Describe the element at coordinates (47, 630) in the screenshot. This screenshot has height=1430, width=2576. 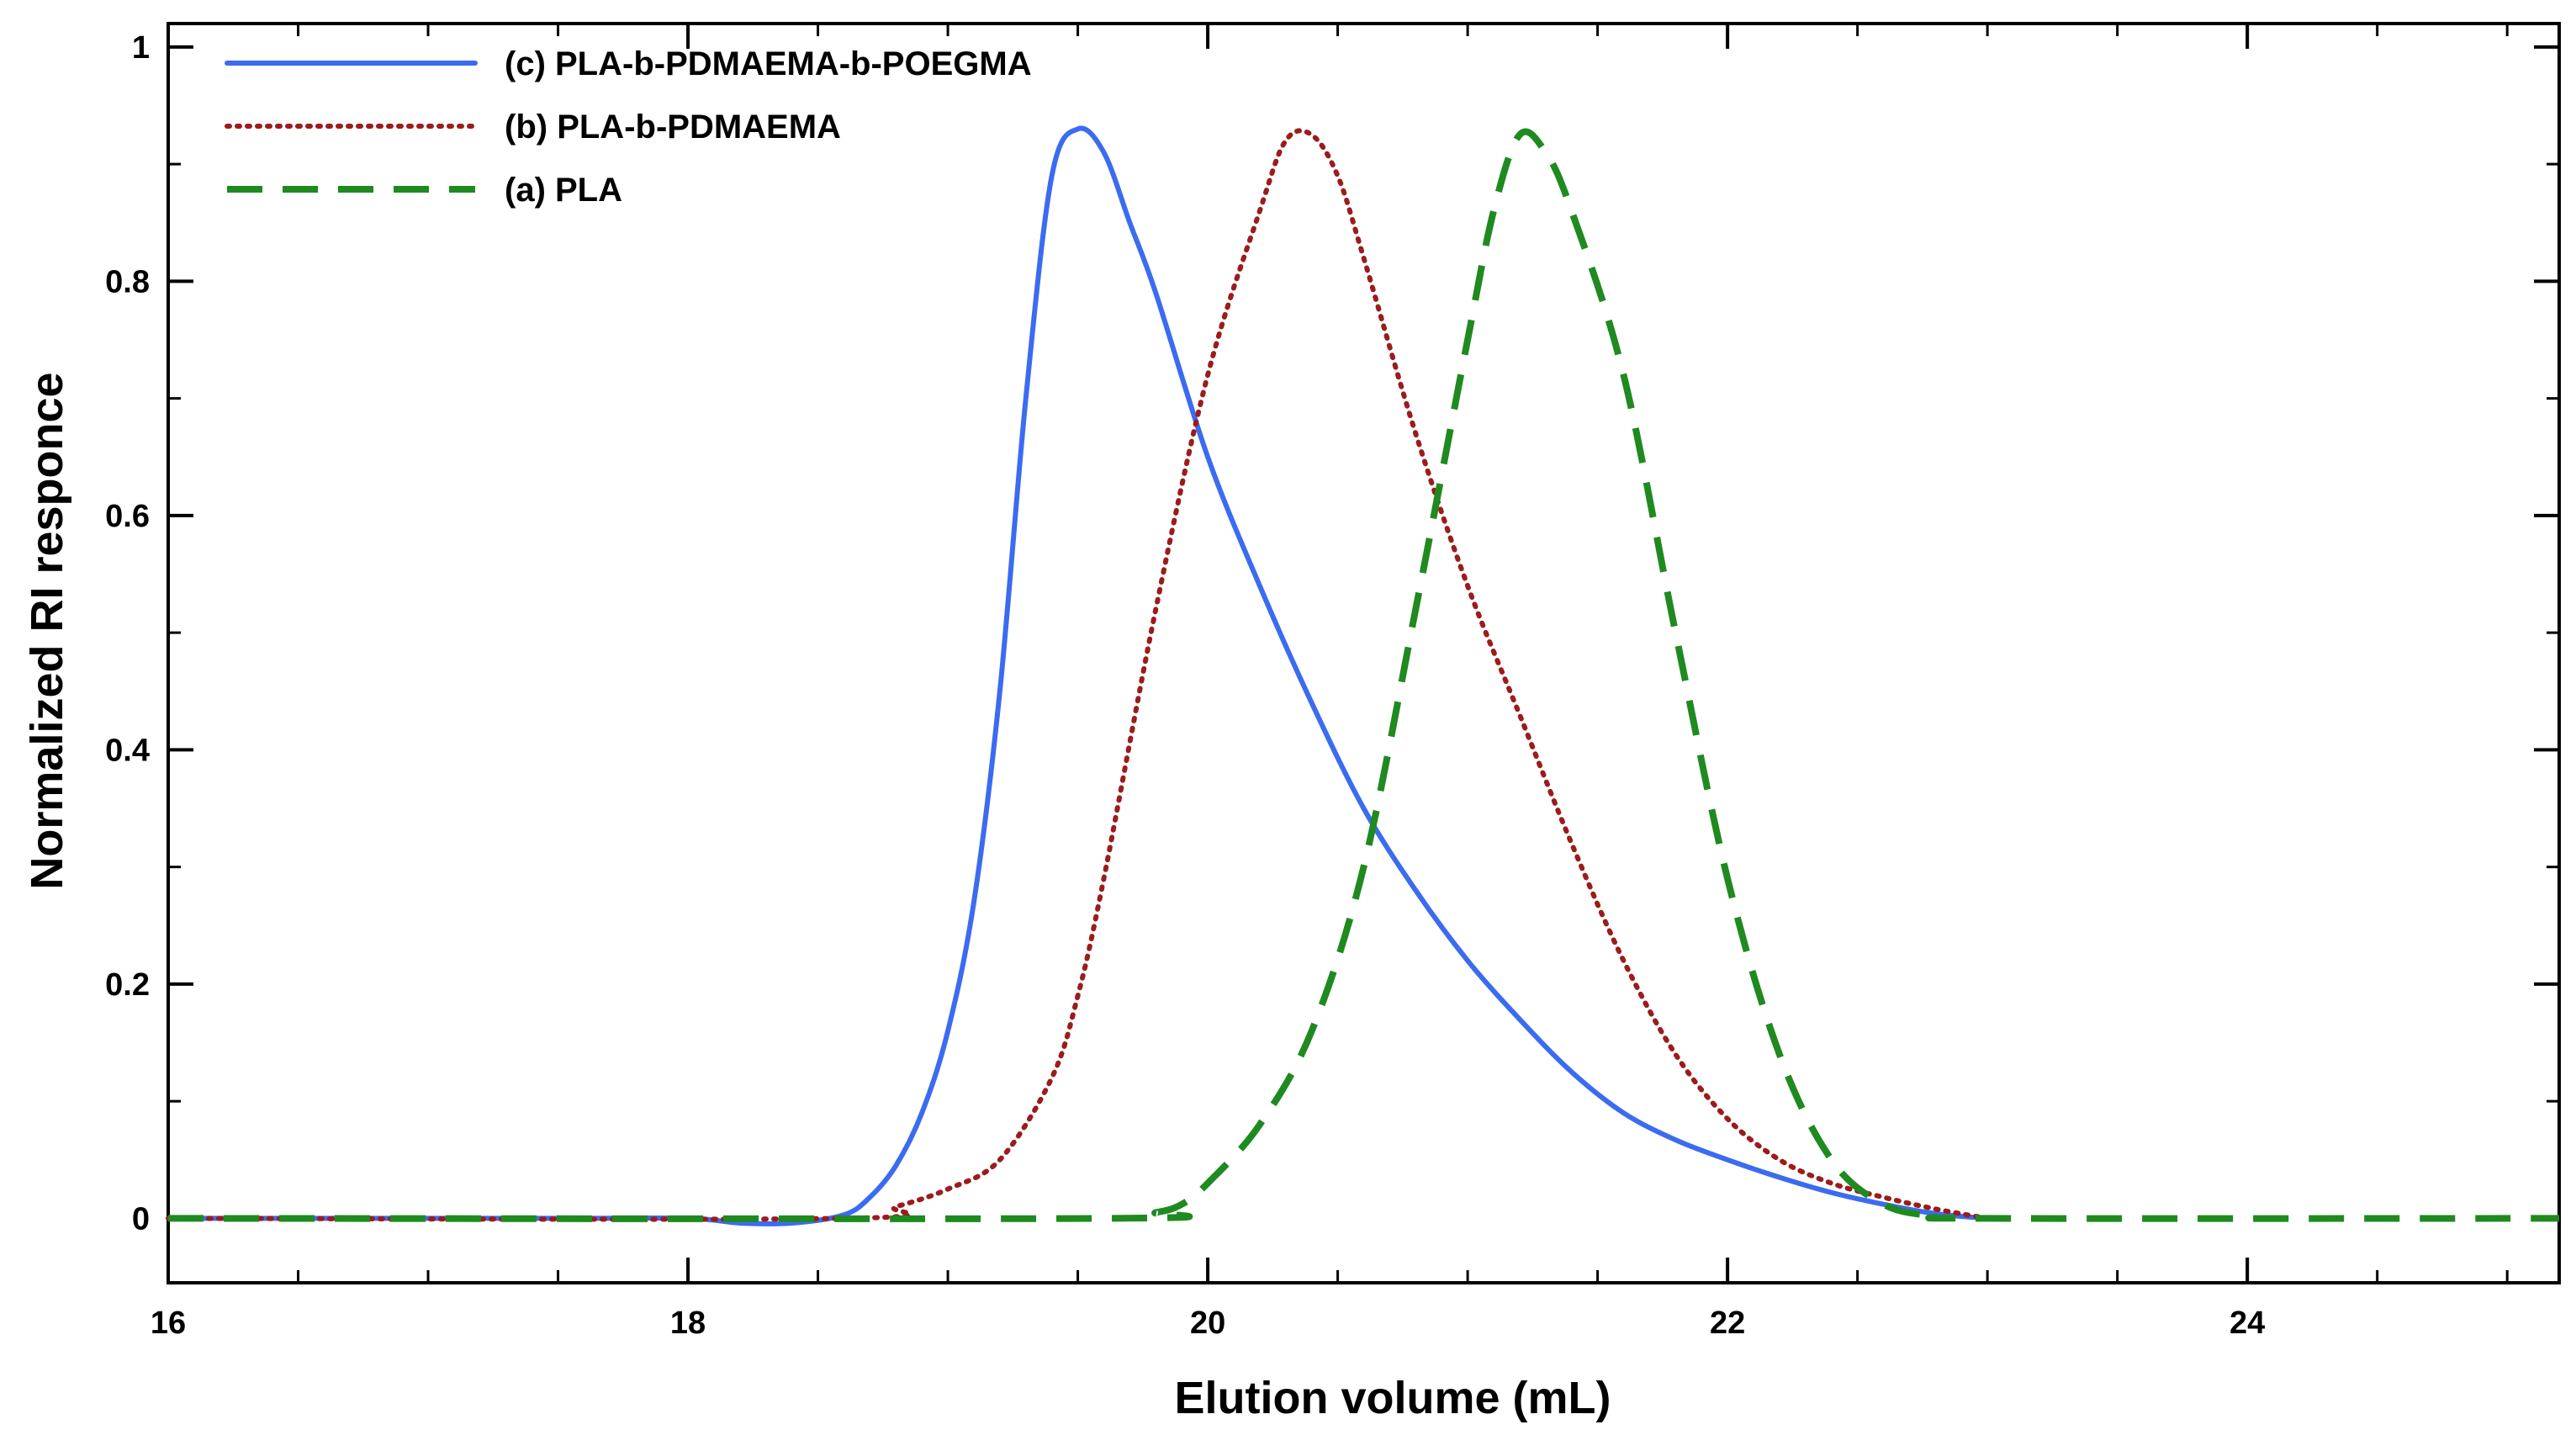
I see `y-axis-title: Normalized RI responce` at that location.